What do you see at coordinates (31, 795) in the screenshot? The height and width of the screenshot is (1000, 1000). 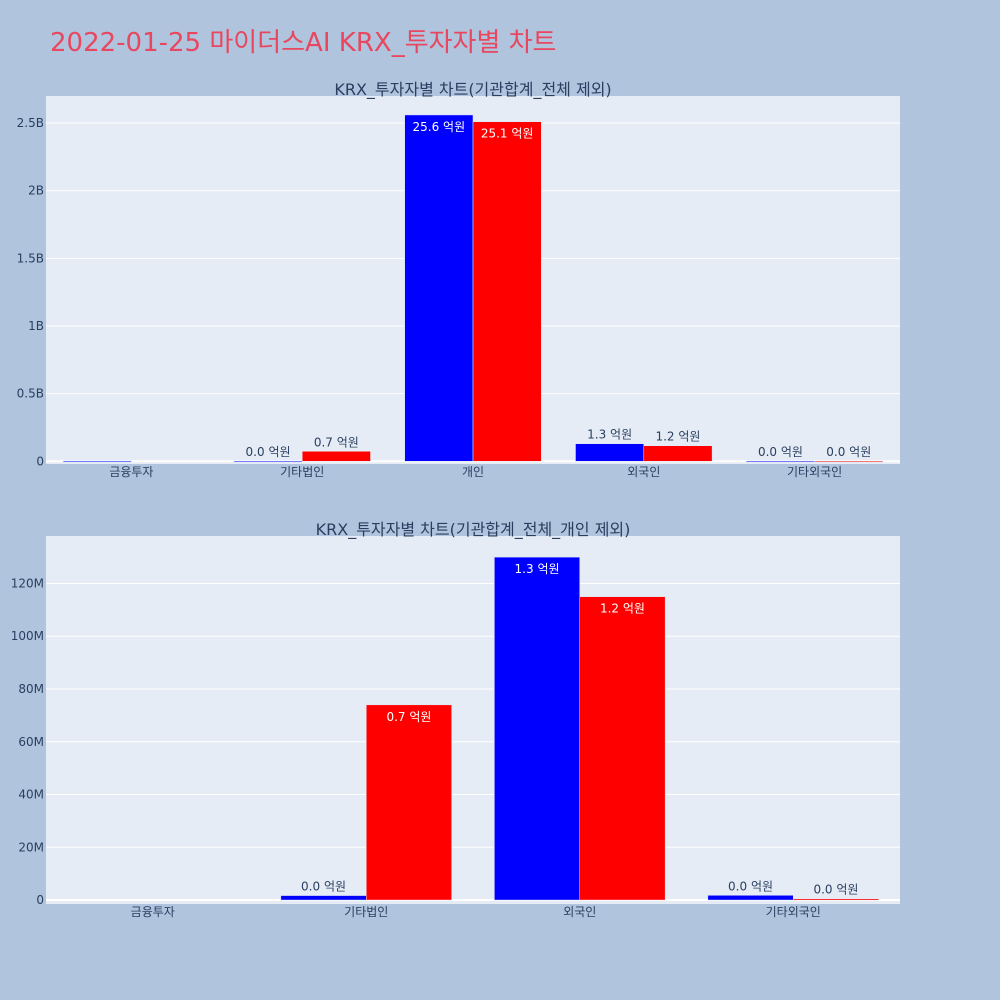 I see `y-tick-label: 40M` at bounding box center [31, 795].